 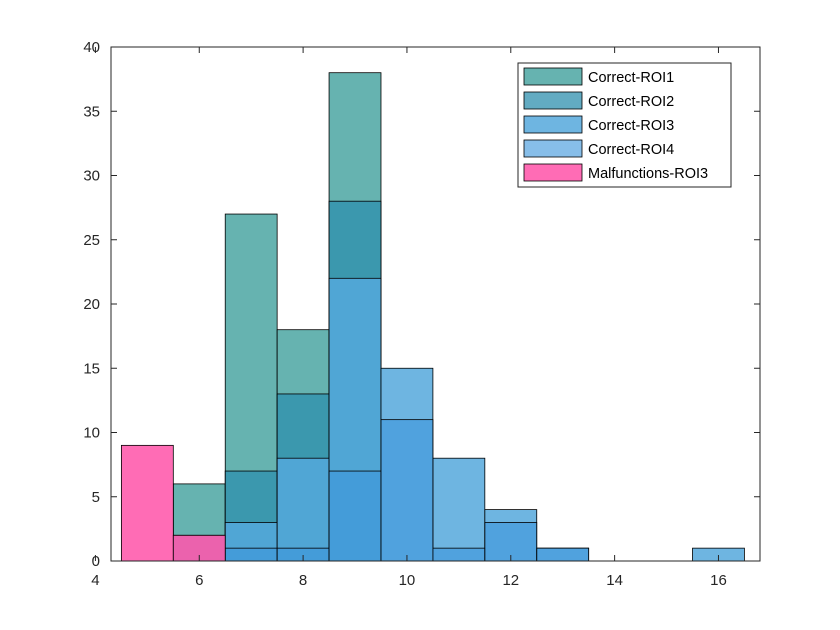 I want to click on y-tick-label: 30, so click(x=91, y=176).